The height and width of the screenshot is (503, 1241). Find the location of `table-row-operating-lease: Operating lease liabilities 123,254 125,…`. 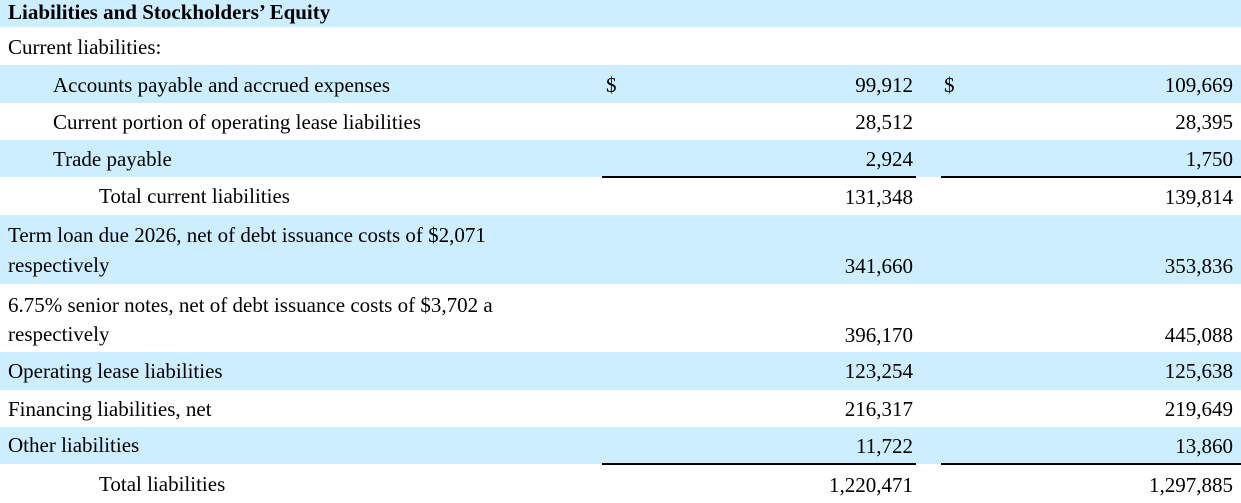

table-row-operating-lease: Operating lease liabilities 123,254 125,… is located at coordinates (620, 371).